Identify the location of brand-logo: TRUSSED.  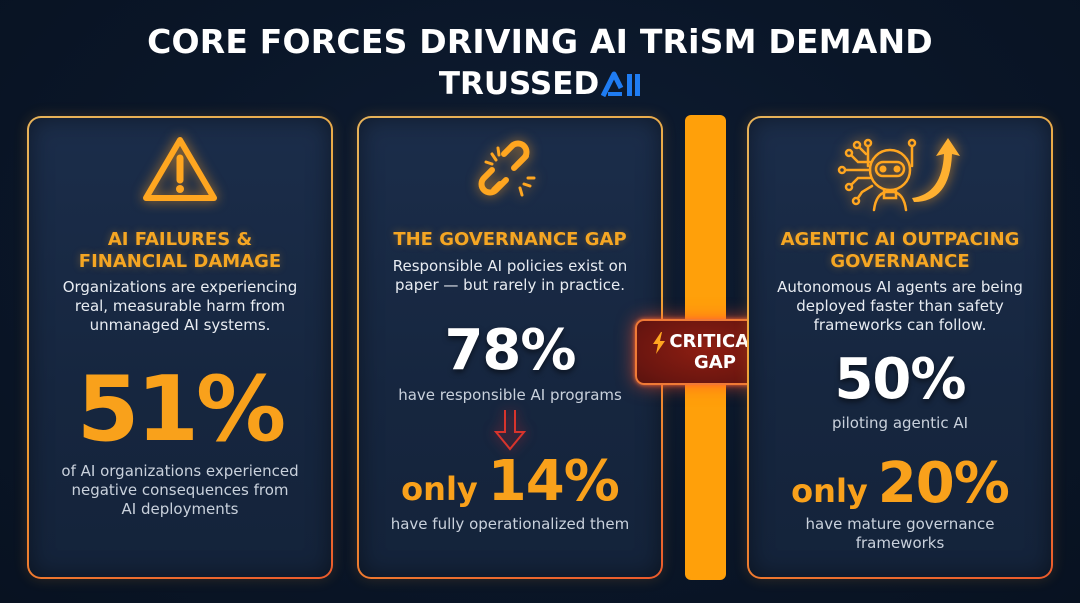
(540, 84).